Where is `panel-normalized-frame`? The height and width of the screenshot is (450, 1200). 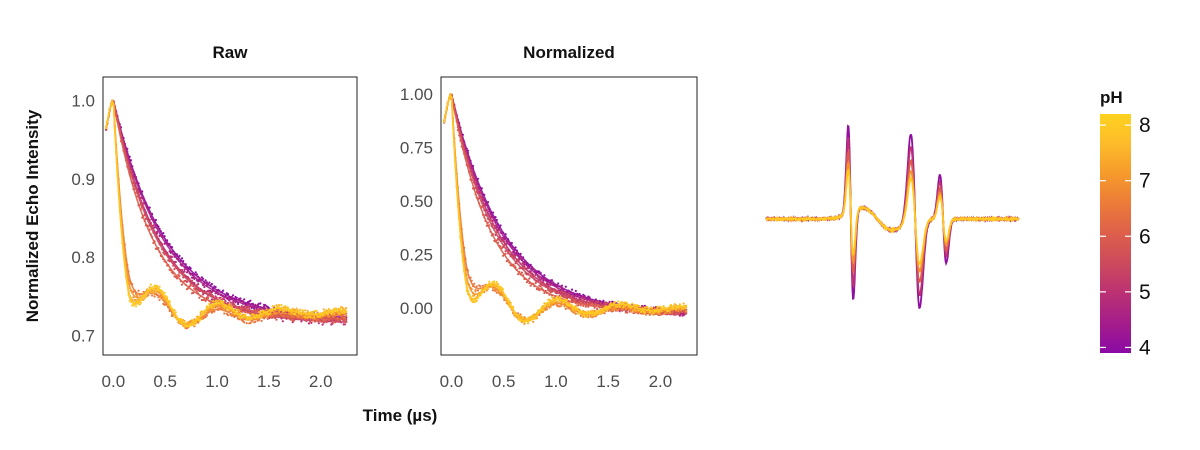 panel-normalized-frame is located at coordinates (569, 216).